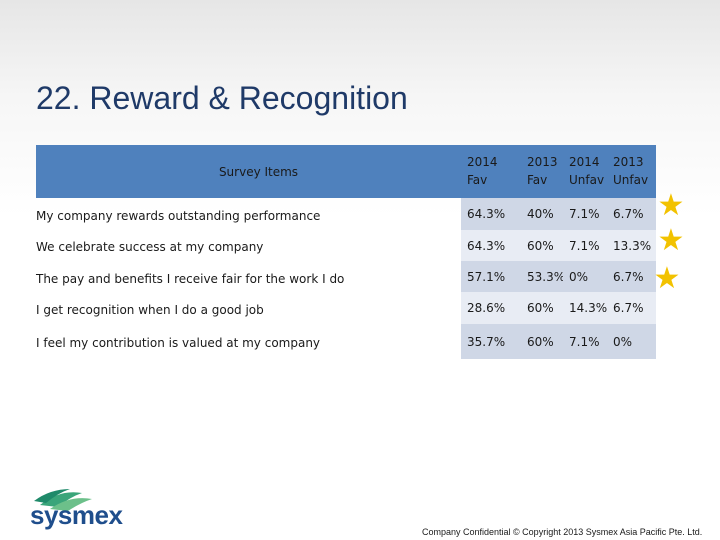 The height and width of the screenshot is (540, 720). I want to click on table-cell: 35.7%, so click(491, 341).